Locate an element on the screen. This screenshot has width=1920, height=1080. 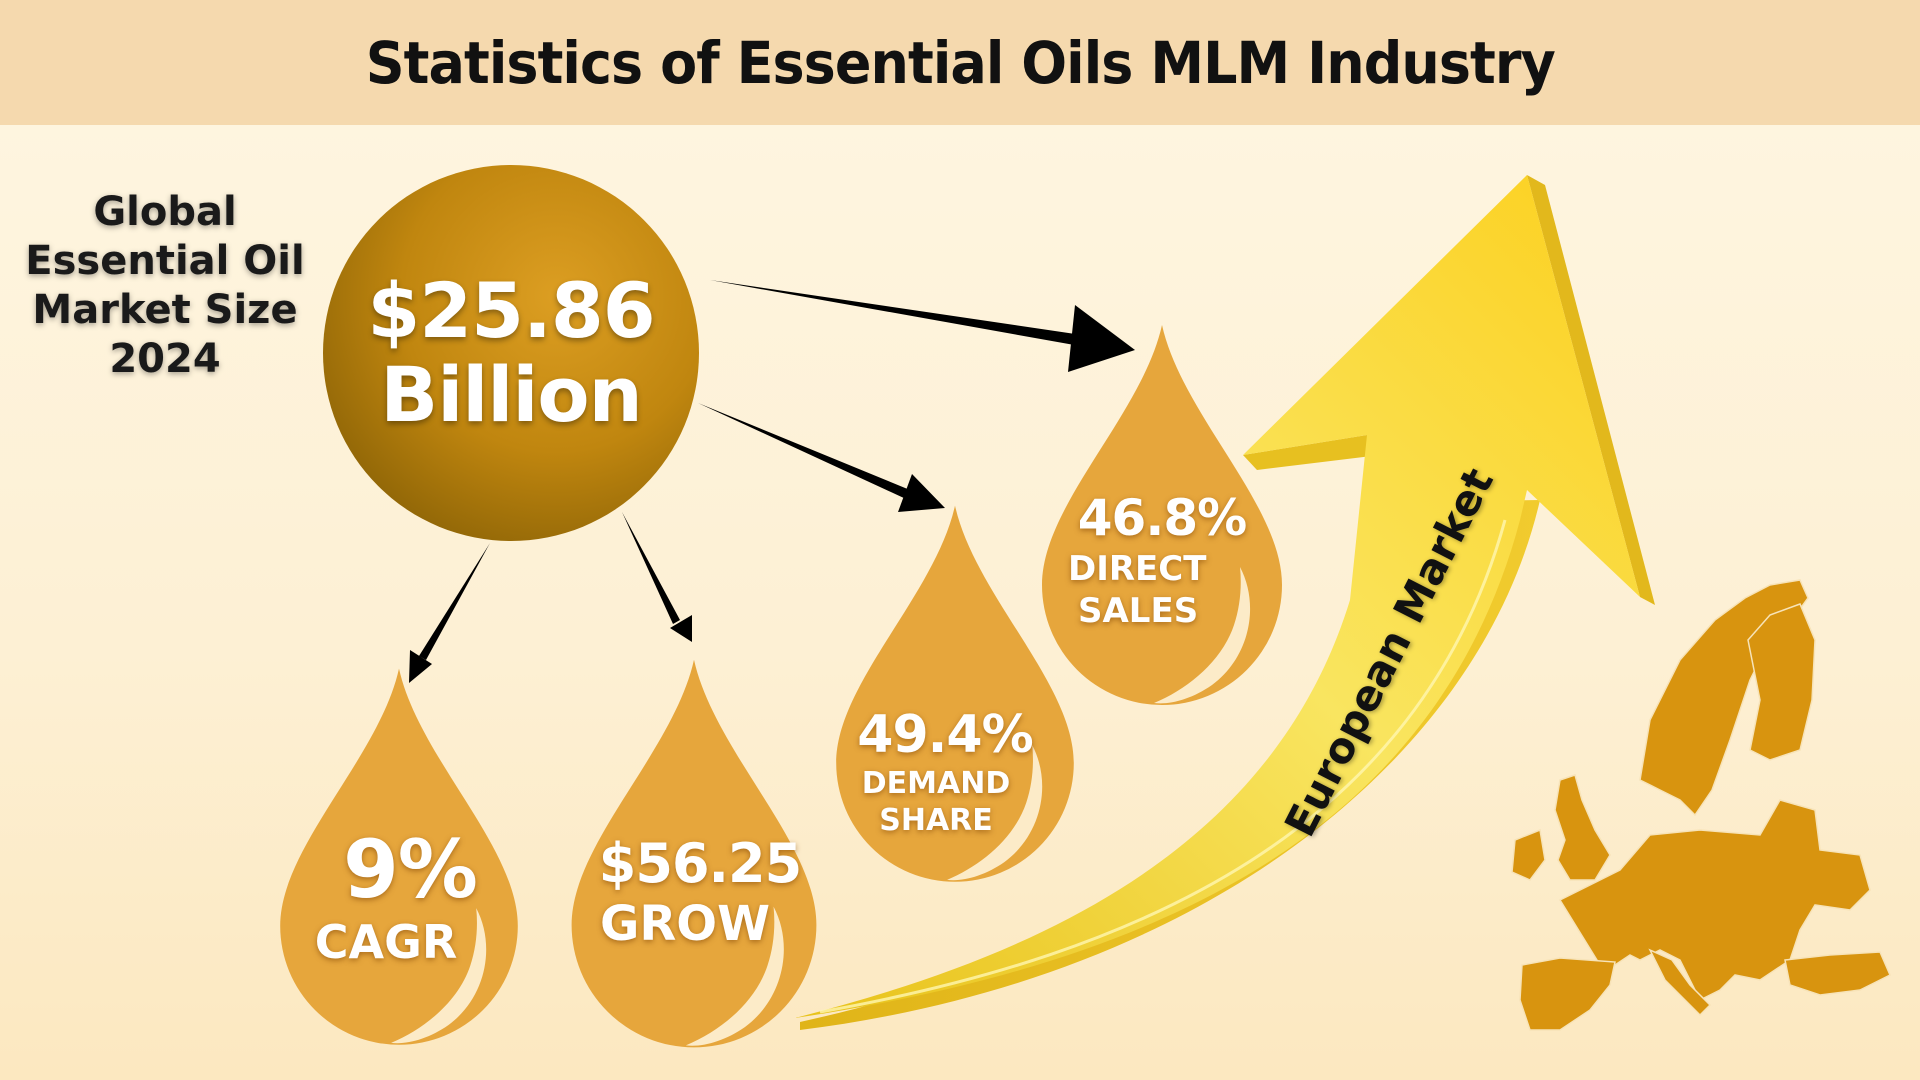
stat-demand-share: 49.4% DEMAND SHARE is located at coordinates (945, 772).